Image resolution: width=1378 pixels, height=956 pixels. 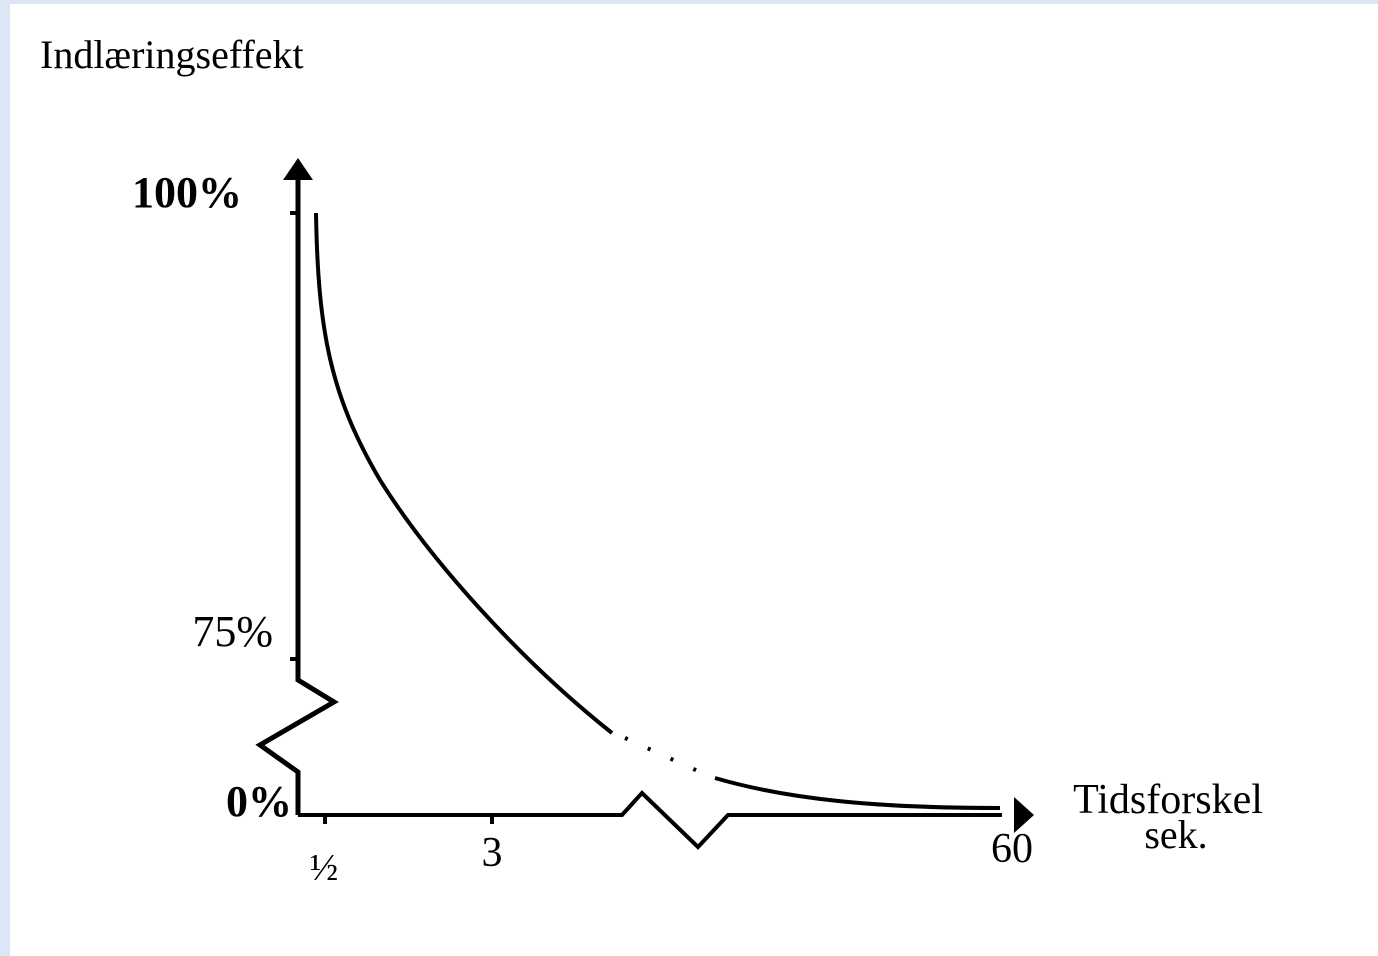 I want to click on y-tick-label-75: 75%, so click(x=232, y=631).